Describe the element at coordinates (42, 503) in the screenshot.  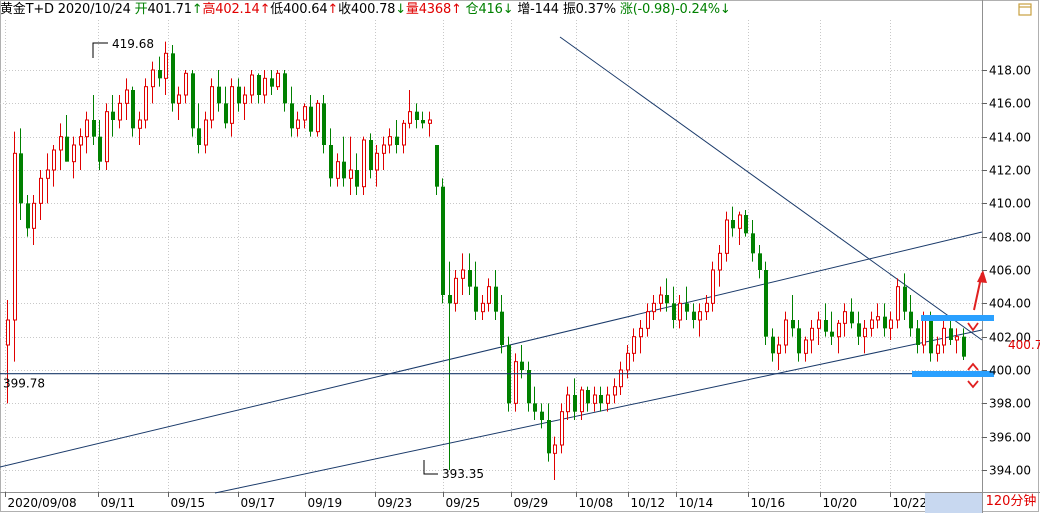
I see `x-tick-label: 2020/09/08` at that location.